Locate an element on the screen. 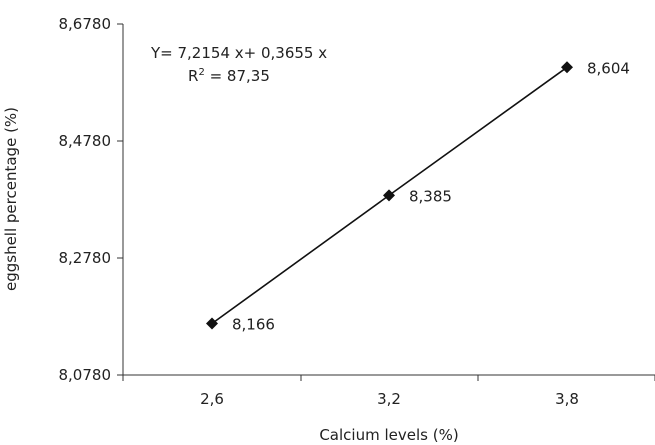 The image size is (655, 445). y-tick-label: 8,0780 is located at coordinates (85, 375).